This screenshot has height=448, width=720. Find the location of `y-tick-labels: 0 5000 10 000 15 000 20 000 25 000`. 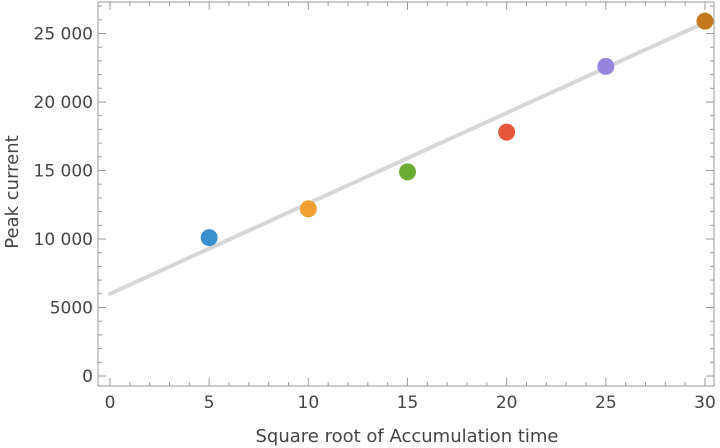

y-tick-labels: 0 5000 10 000 15 000 20 000 25 000 is located at coordinates (63, 206).